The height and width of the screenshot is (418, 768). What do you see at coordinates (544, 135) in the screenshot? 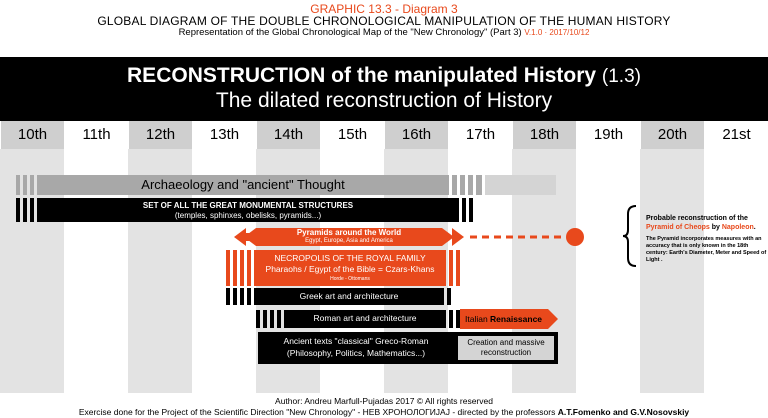
I see `century-cell-18th: 18th` at bounding box center [544, 135].